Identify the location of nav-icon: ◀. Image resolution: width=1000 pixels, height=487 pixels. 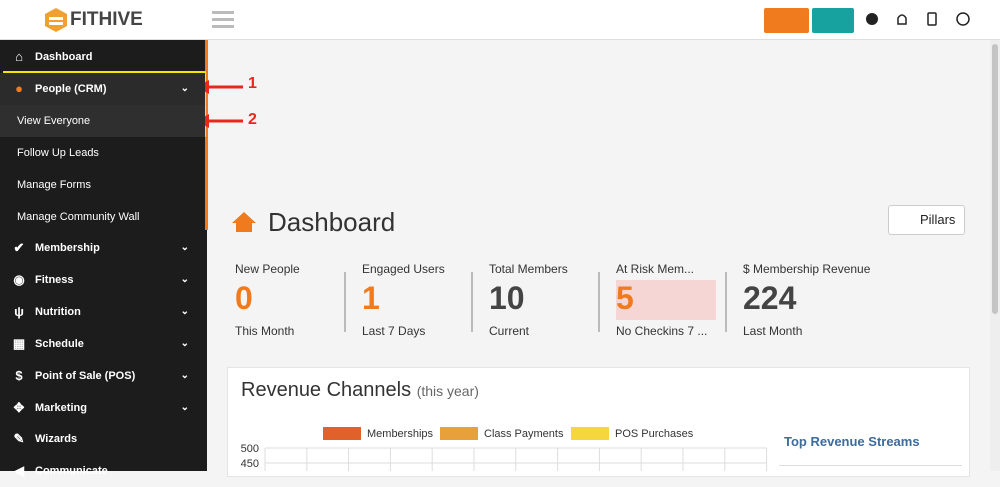
(19, 470).